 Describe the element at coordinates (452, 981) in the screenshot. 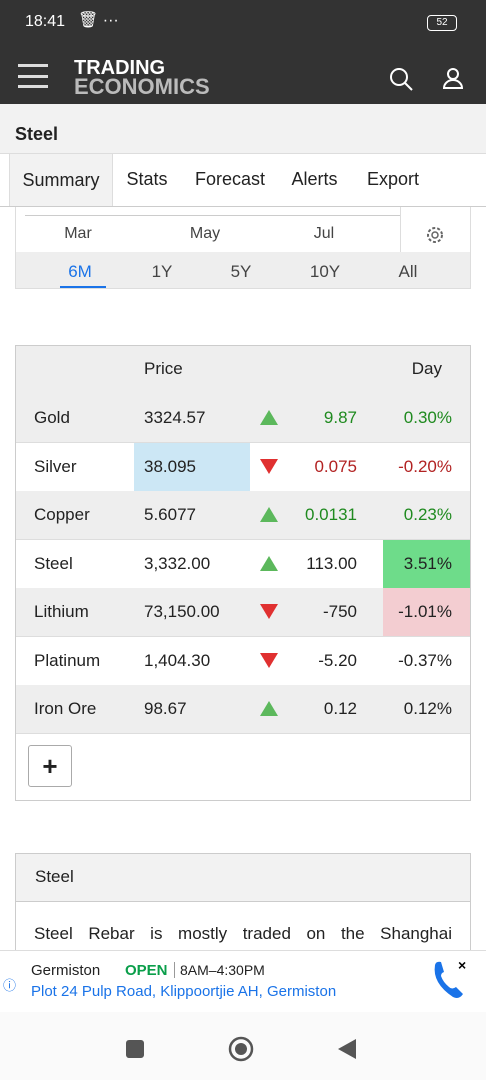

I see `ad-call-icon: ×` at that location.